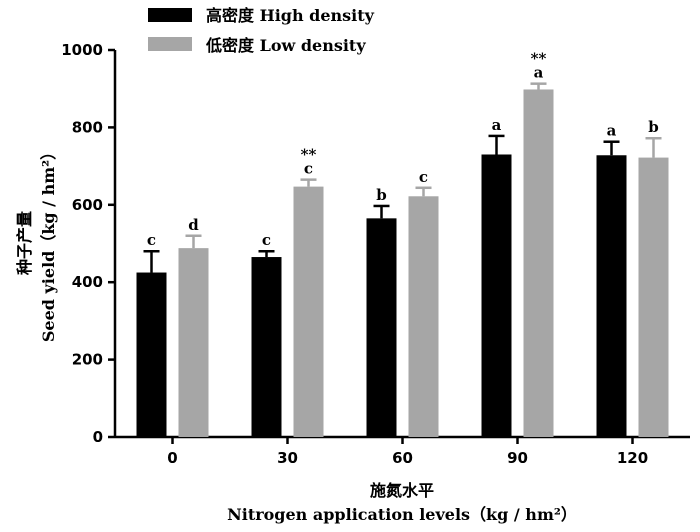 This screenshot has height=532, width=700. I want to click on x-axis-ticks: 0 30 60 90 120, so click(407, 452).